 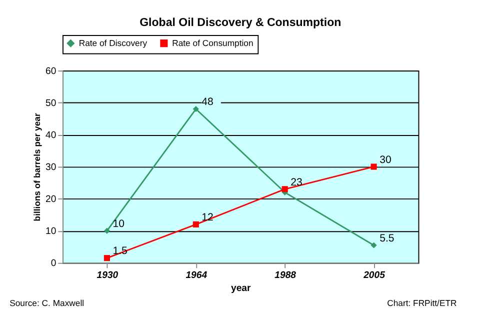 I want to click on text: Chart: FRPitt/ETR, so click(x=422, y=303).